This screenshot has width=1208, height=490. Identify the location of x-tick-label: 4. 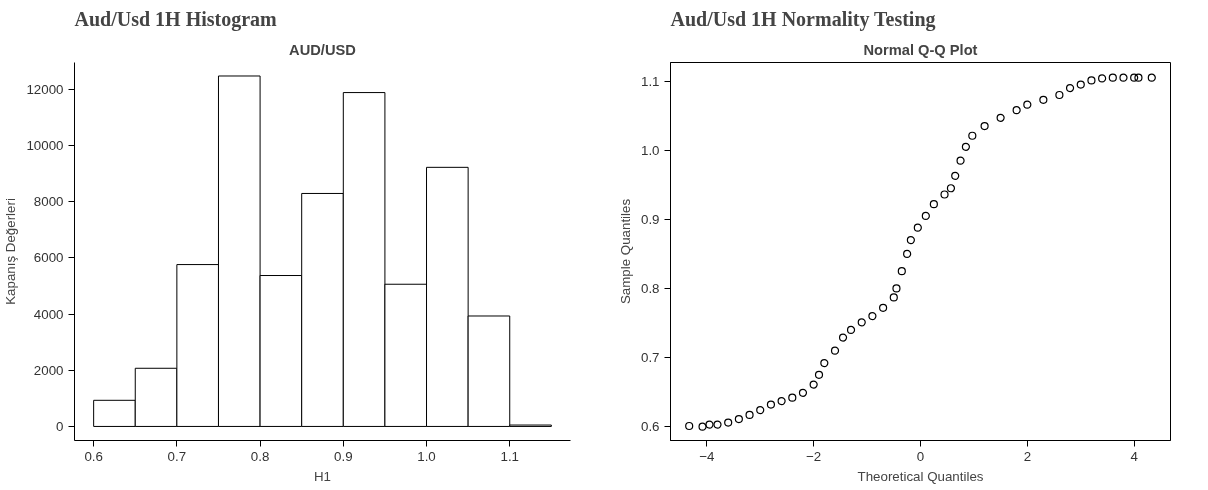
(1134, 456).